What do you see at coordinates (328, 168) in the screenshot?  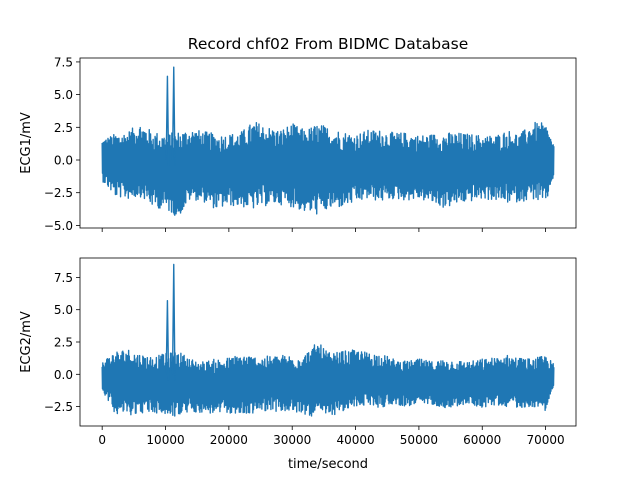 I see `ecg1-signal-line` at bounding box center [328, 168].